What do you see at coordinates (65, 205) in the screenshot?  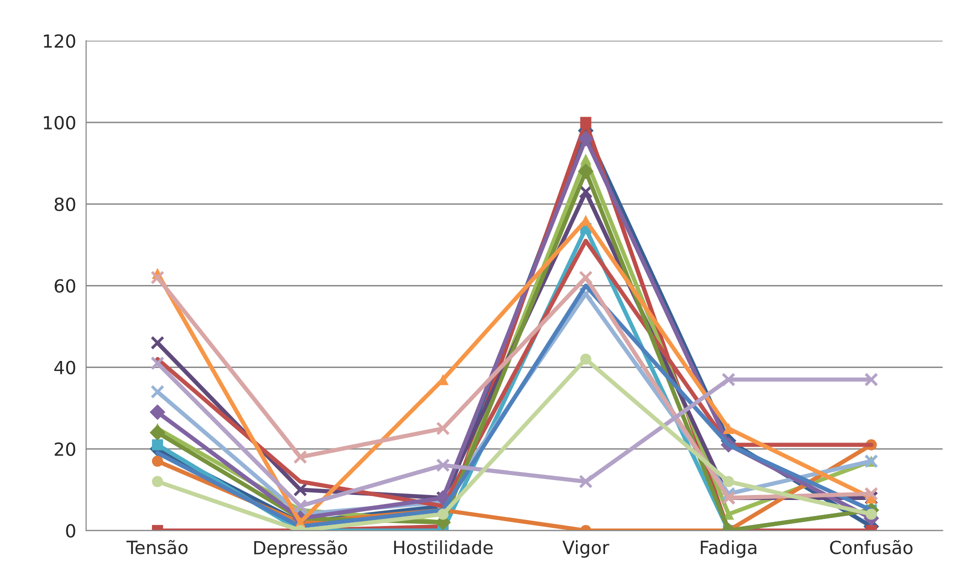 I see `y-tick-label: 80` at bounding box center [65, 205].